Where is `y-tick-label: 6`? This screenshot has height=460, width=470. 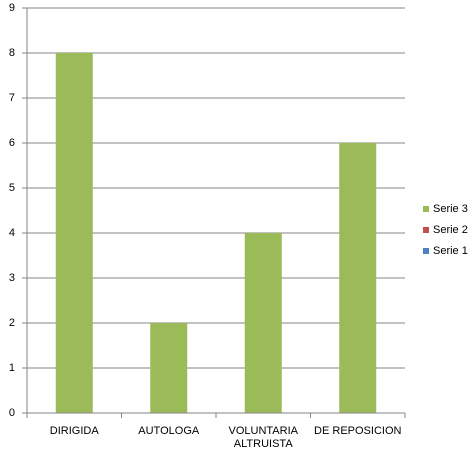 y-tick-label: 6 is located at coordinates (12, 143).